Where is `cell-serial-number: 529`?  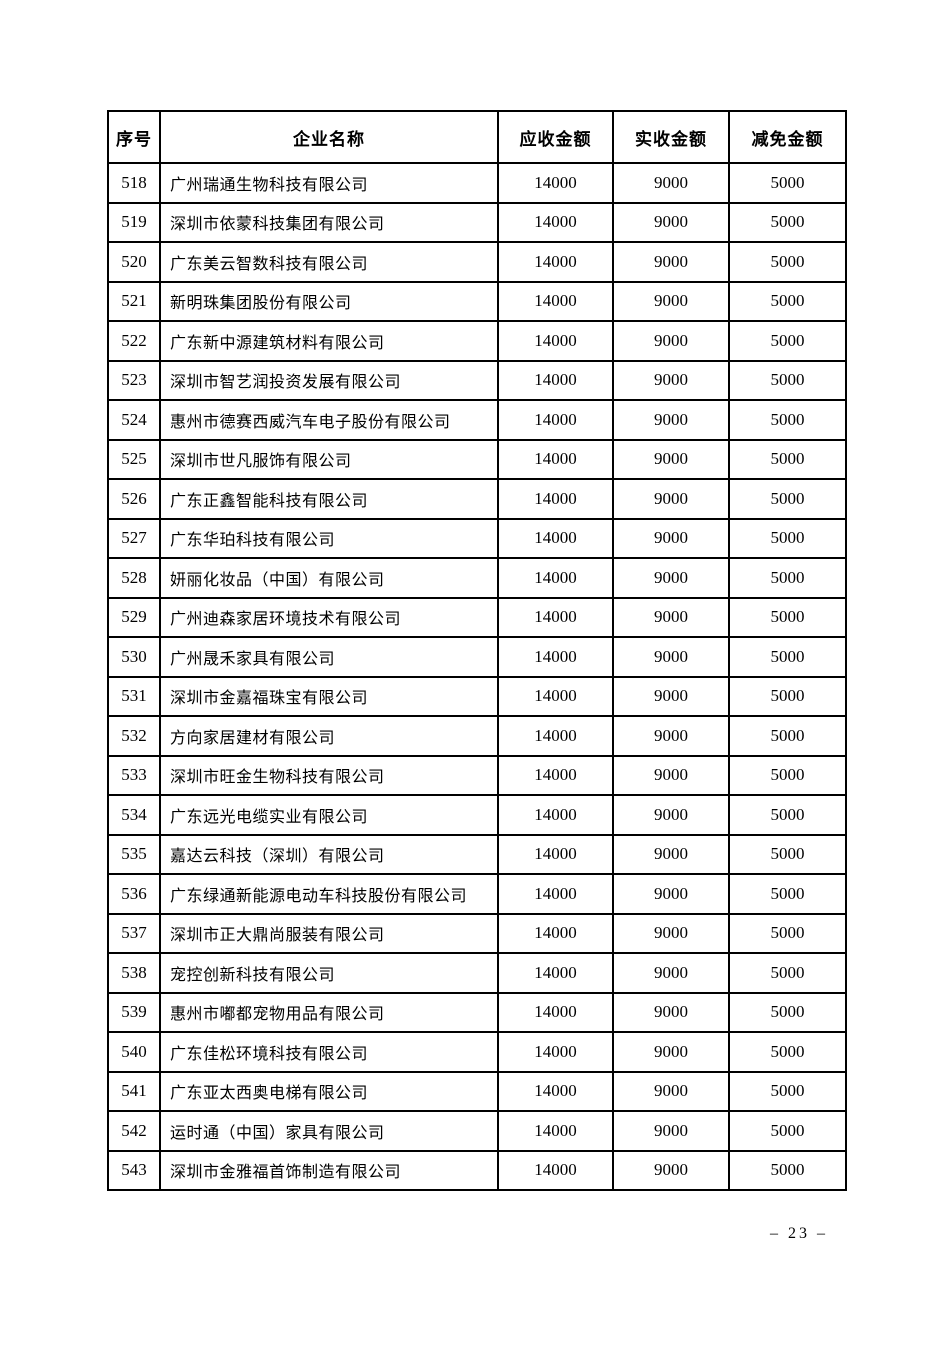 cell-serial-number: 529 is located at coordinates (134, 617).